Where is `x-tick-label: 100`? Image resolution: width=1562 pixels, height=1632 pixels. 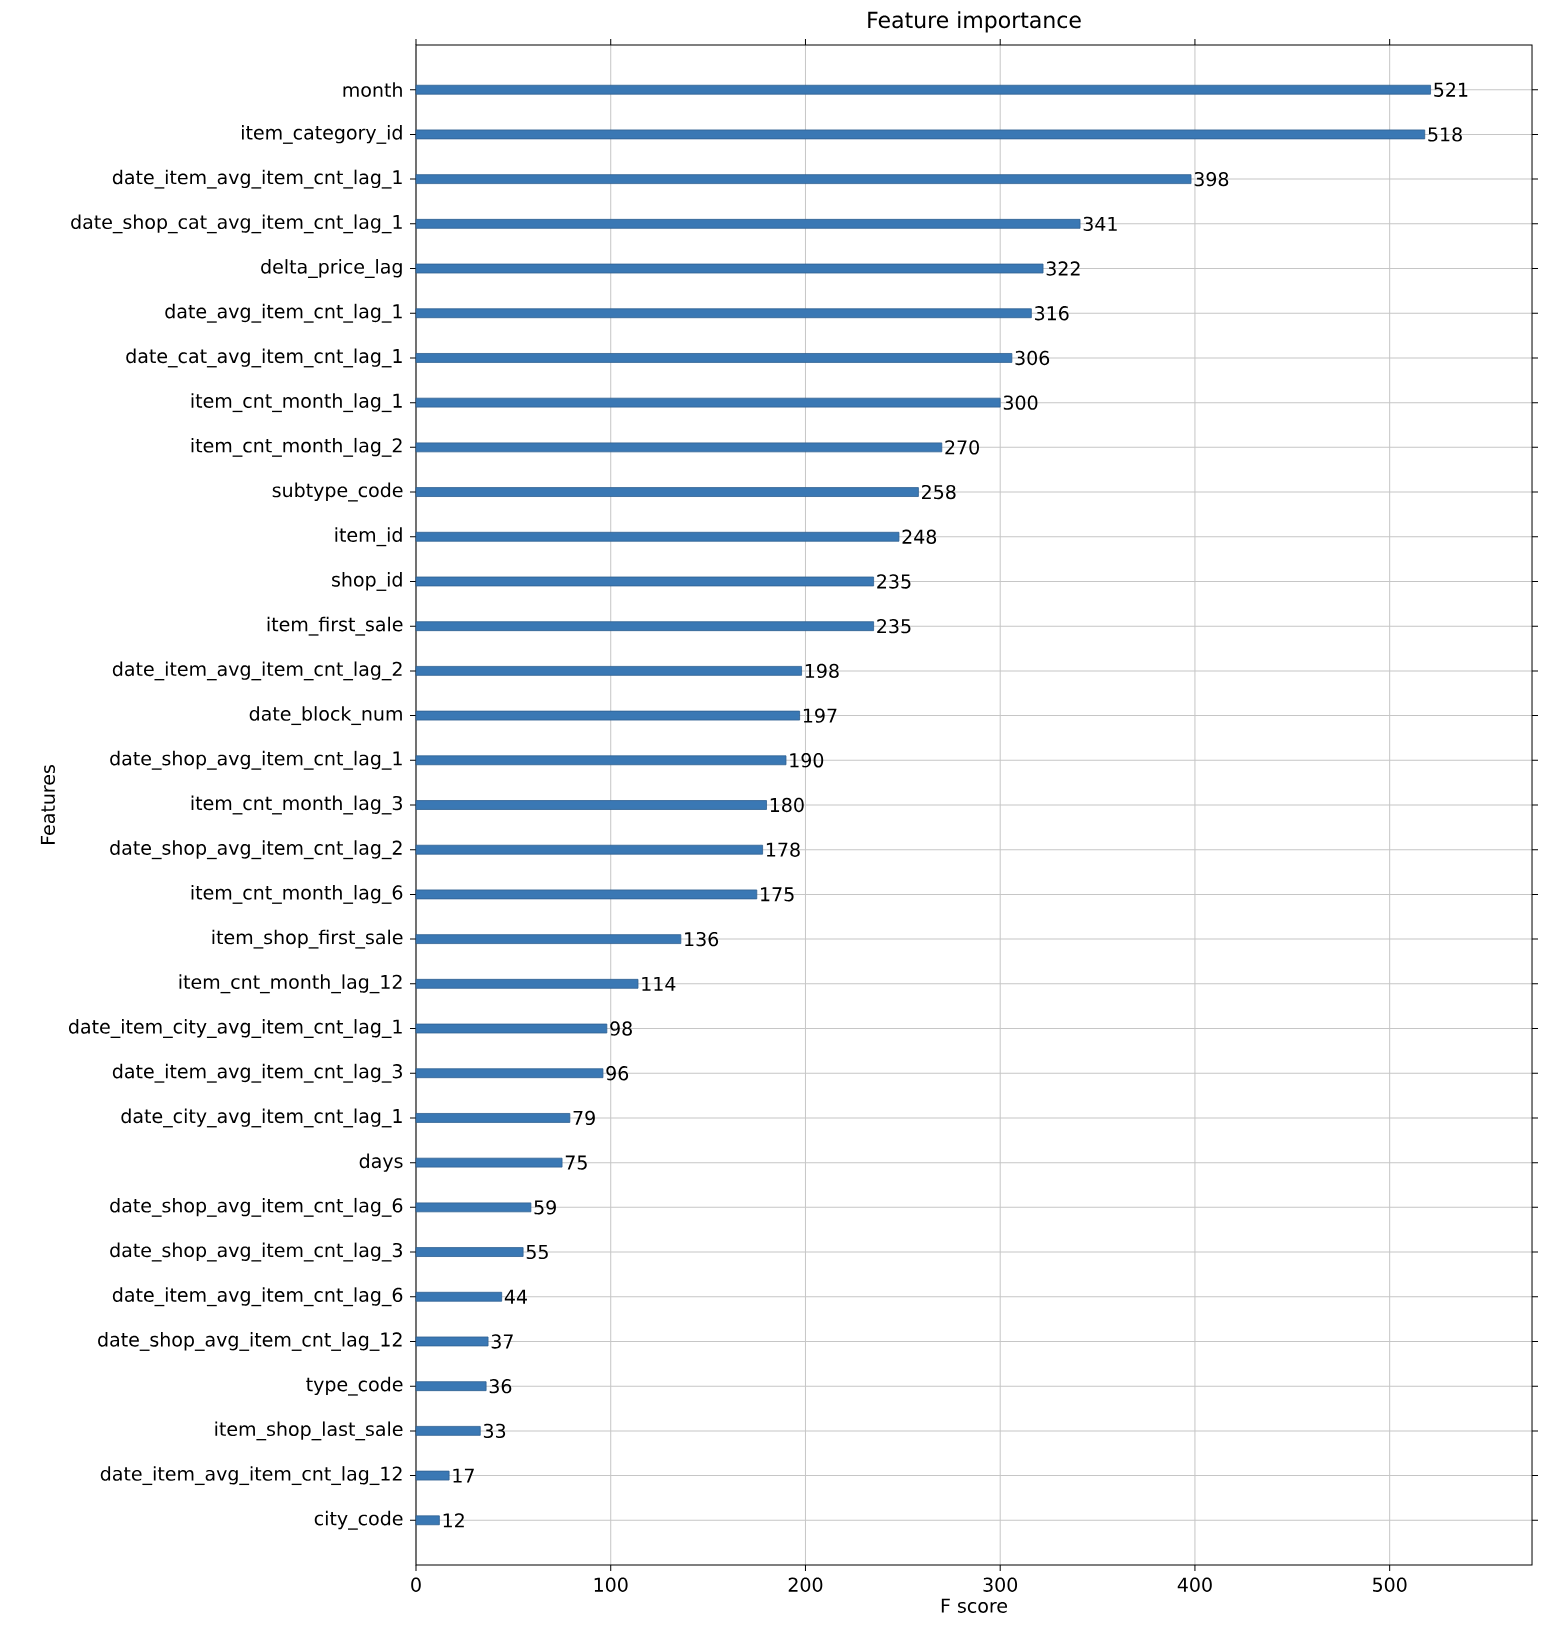 x-tick-label: 100 is located at coordinates (611, 1584).